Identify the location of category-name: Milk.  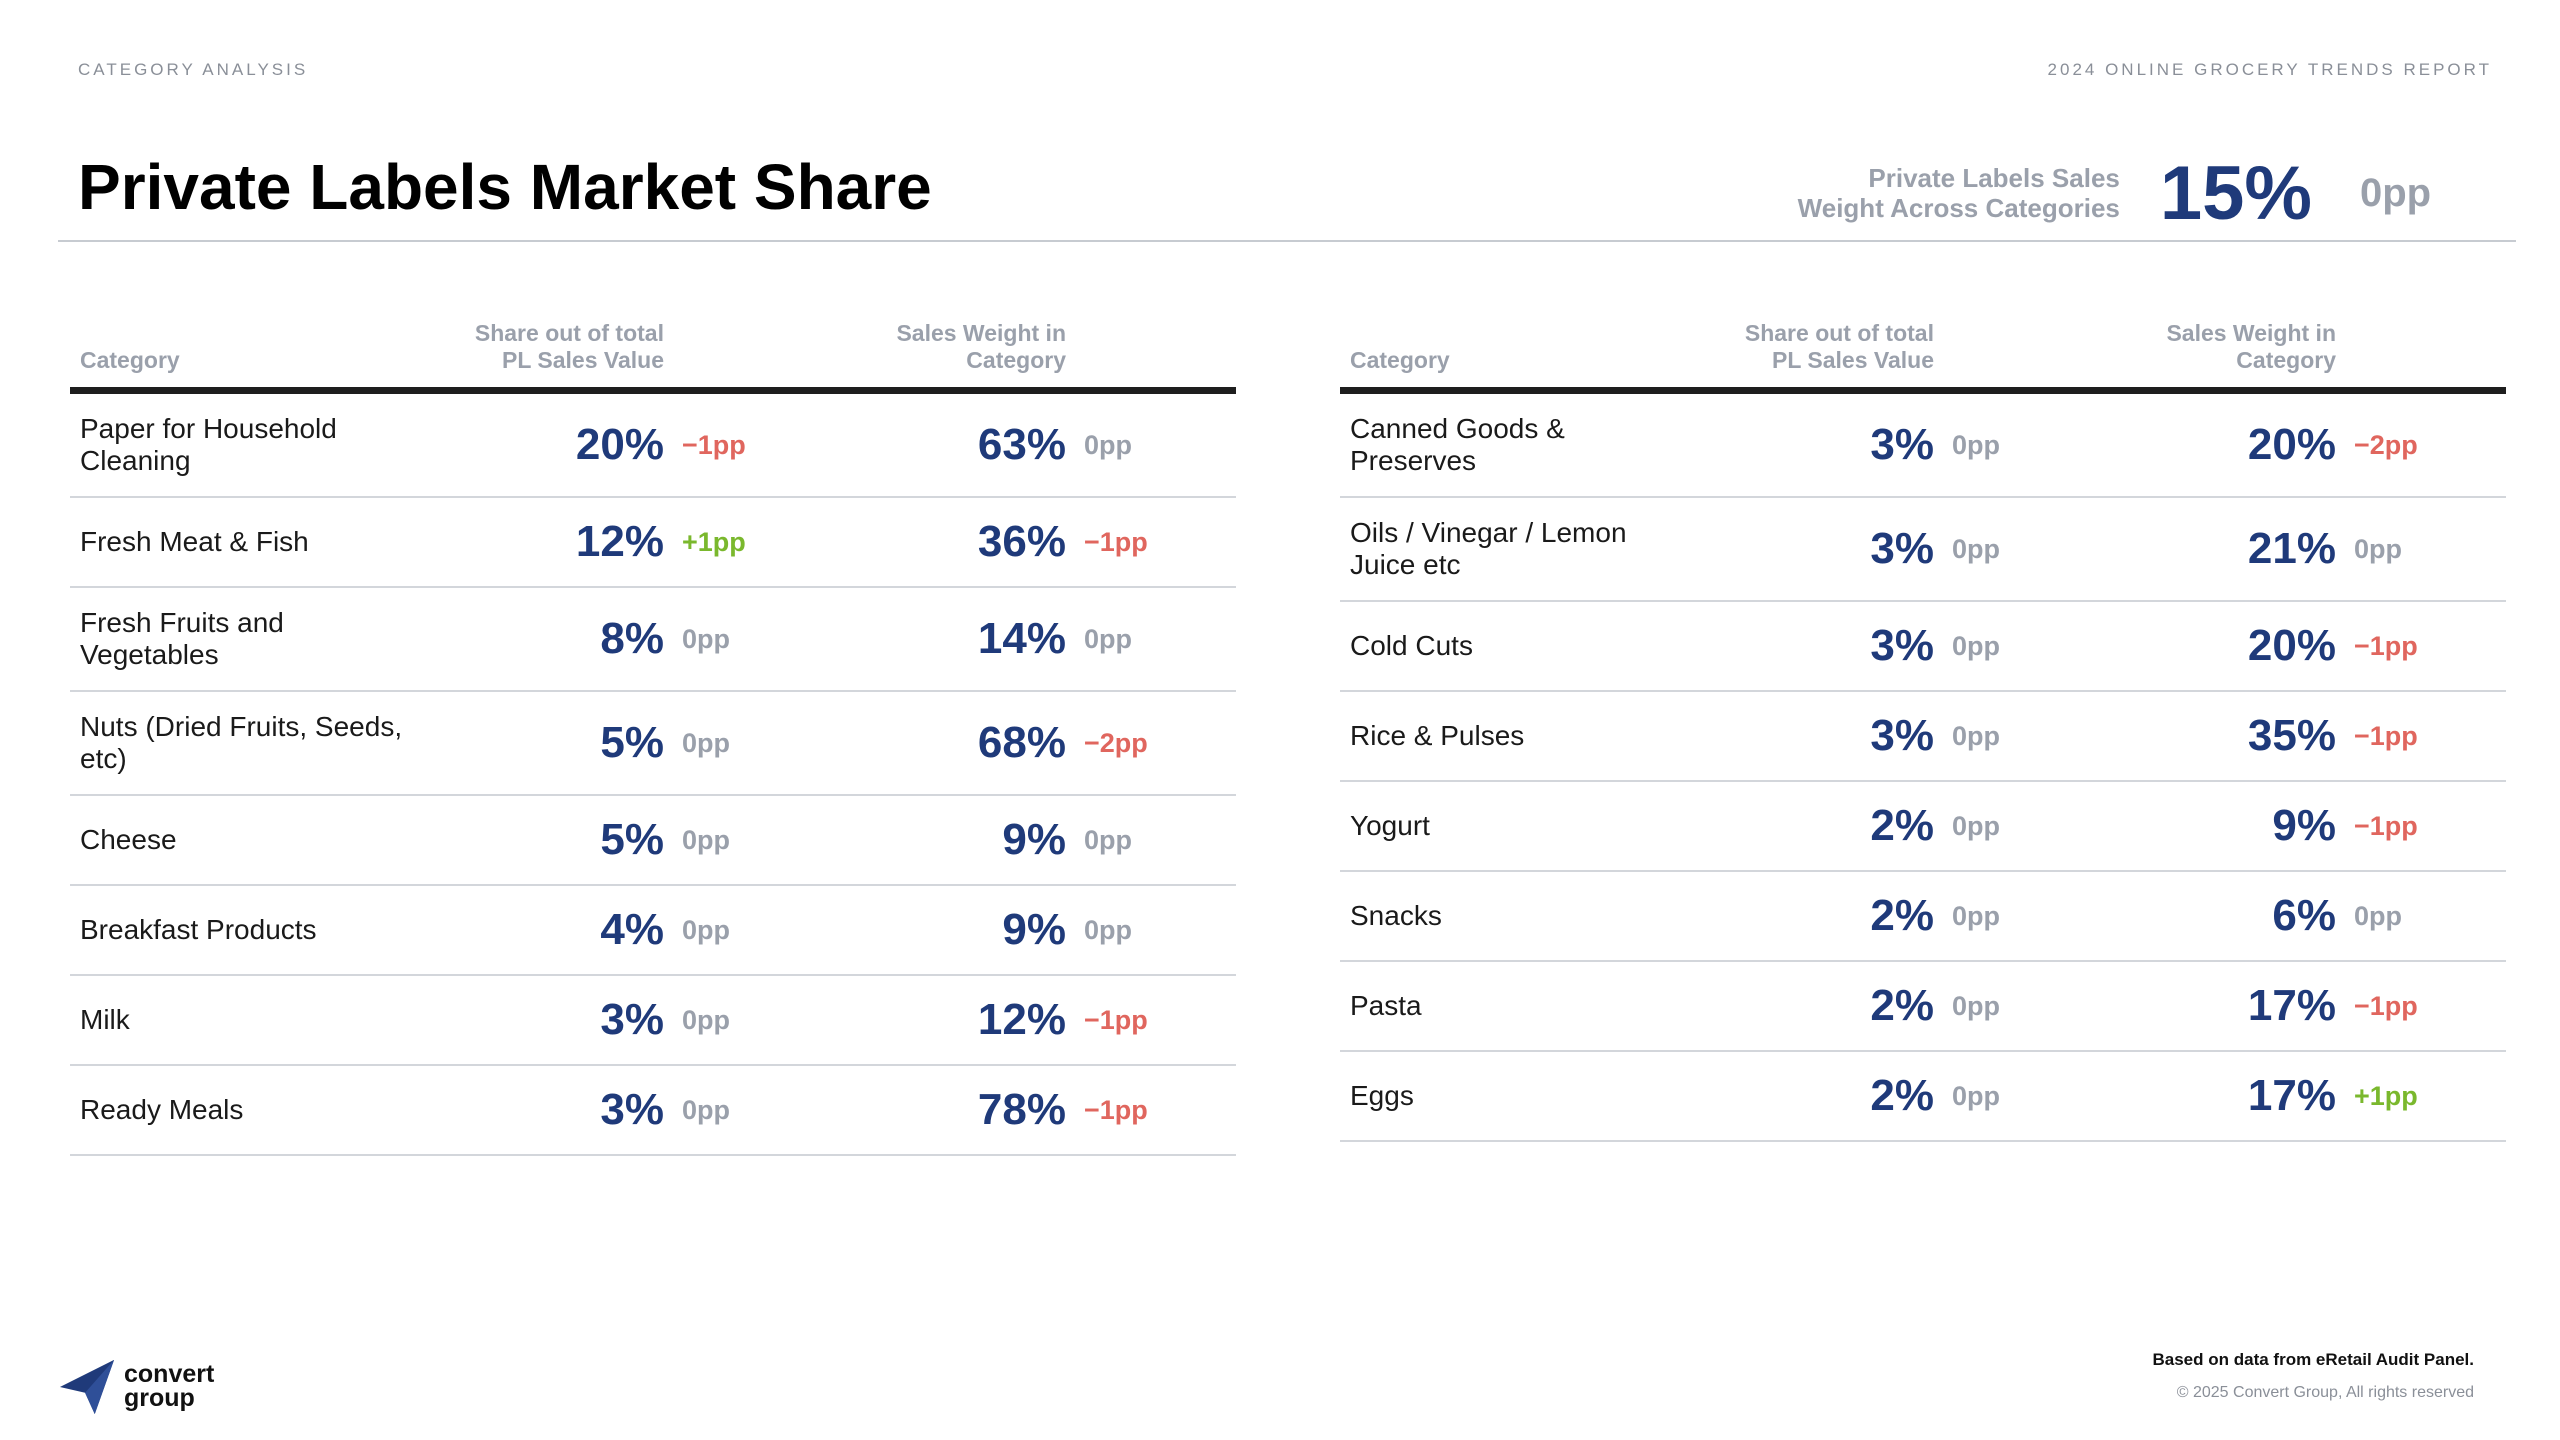
(260, 1020).